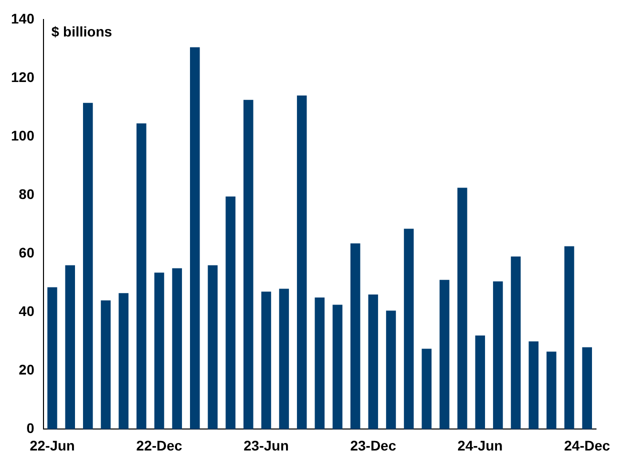 The height and width of the screenshot is (466, 624). Describe the element at coordinates (52, 445) in the screenshot. I see `x-tick-label: 22-Jun` at that location.